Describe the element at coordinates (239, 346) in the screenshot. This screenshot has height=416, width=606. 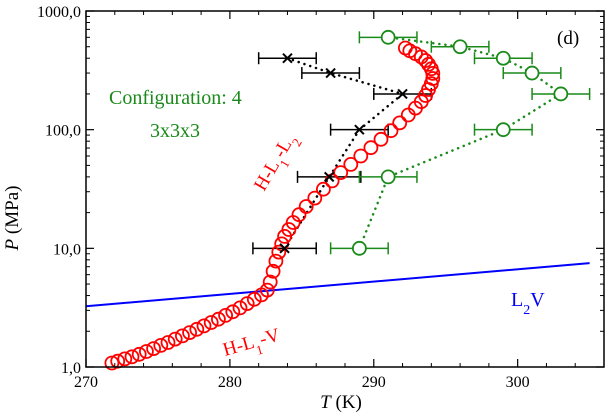
I see `h-l1-v-a: H-L` at that location.